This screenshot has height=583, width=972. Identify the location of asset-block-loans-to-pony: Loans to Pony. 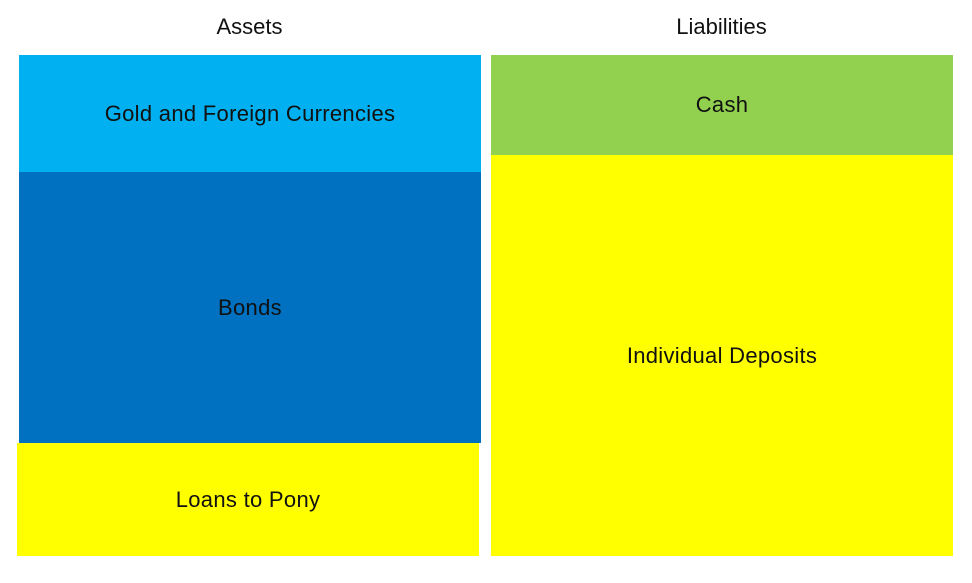
(248, 499).